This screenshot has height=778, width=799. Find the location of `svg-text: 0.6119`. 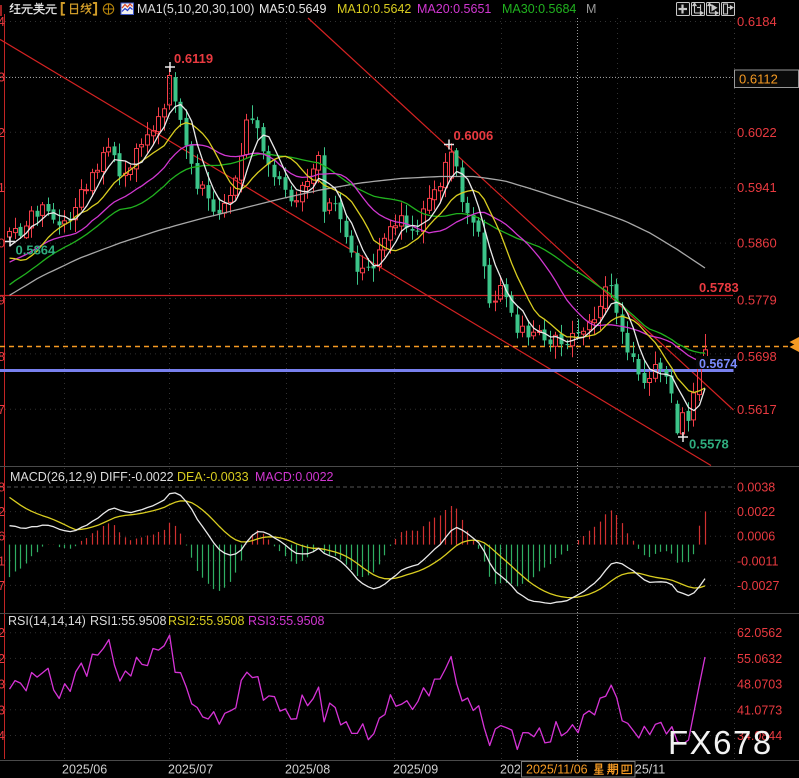

svg-text: 0.6119 is located at coordinates (193, 58).